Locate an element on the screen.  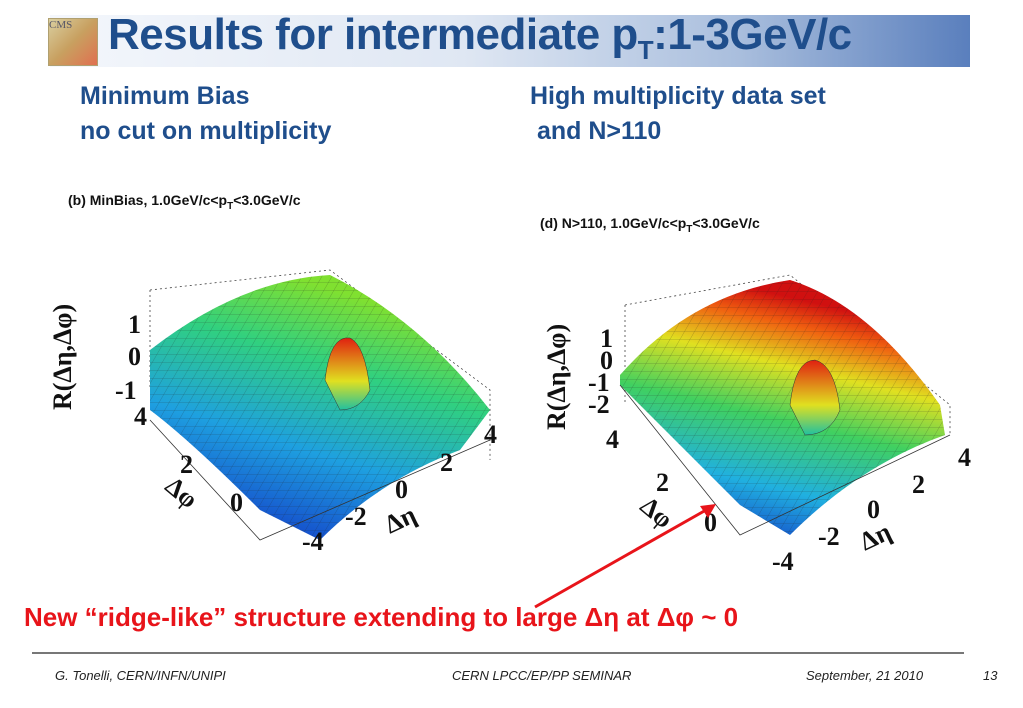
title-bar is located at coordinates (510, 41).